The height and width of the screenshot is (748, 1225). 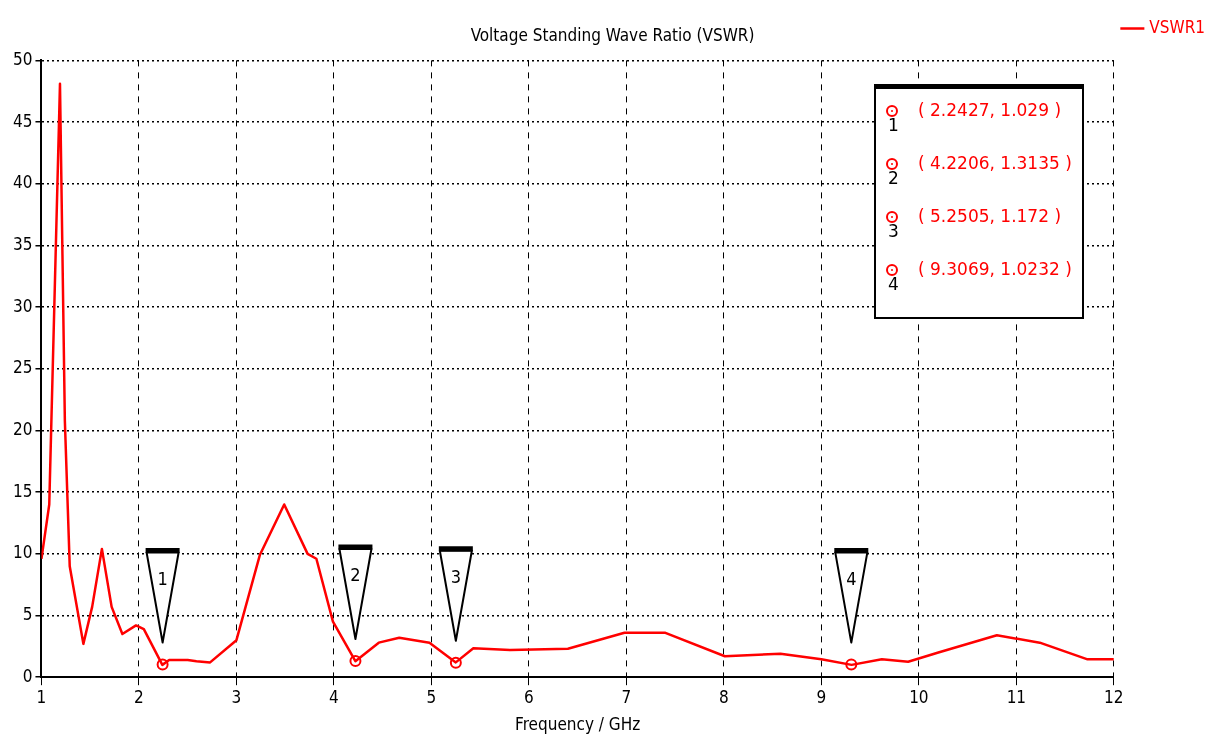 I want to click on text: 2, so click(x=893, y=178).